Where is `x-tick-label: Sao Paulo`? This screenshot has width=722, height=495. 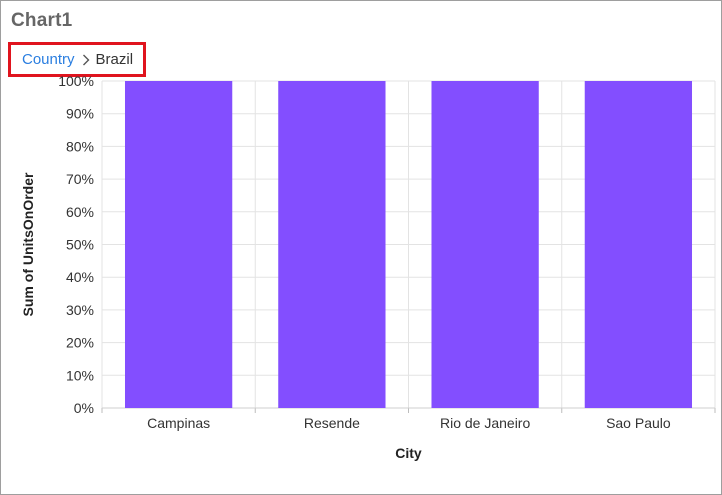
x-tick-label: Sao Paulo is located at coordinates (638, 423).